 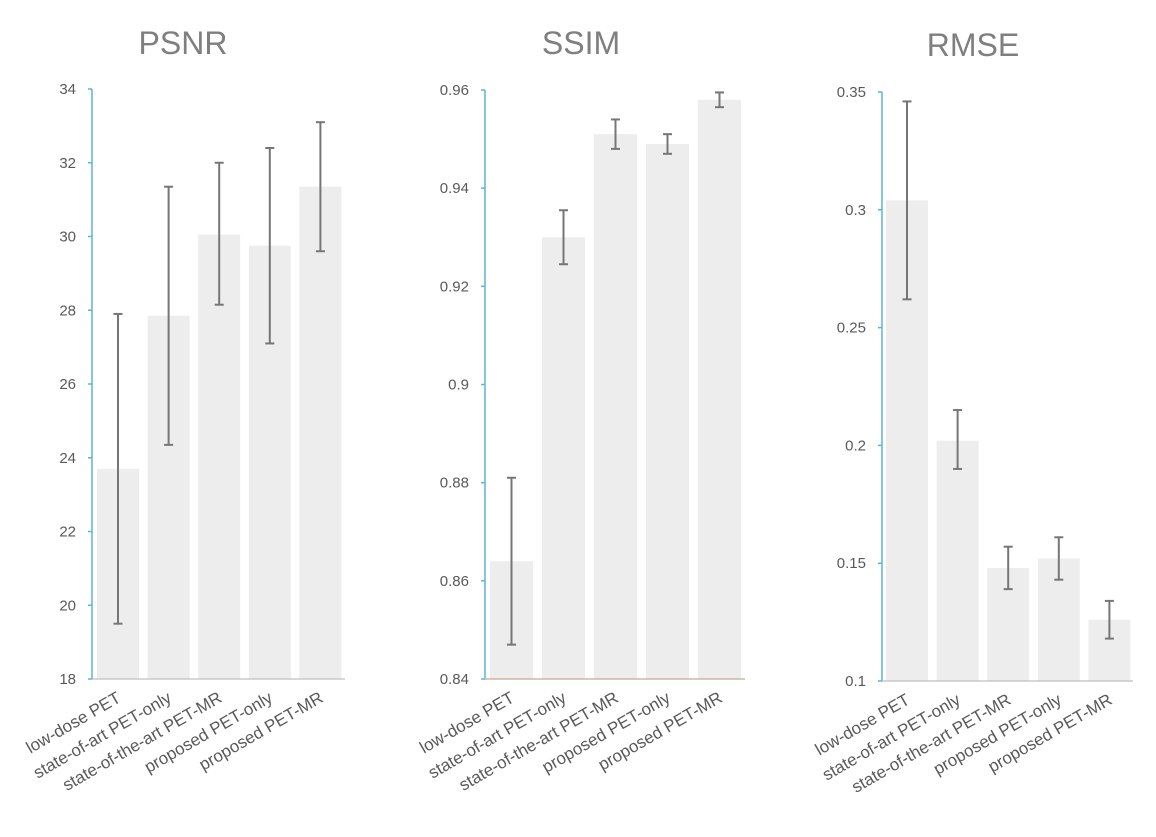 I want to click on y-tick-label: 0.9, so click(x=458, y=385).